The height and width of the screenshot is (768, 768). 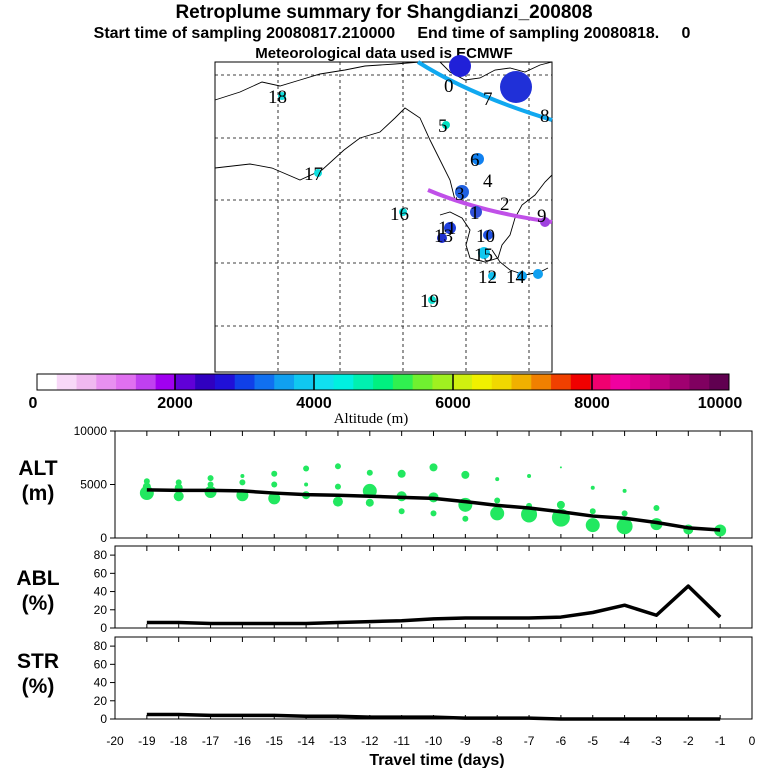 What do you see at coordinates (545, 116) in the screenshot?
I see `day-label: 8` at bounding box center [545, 116].